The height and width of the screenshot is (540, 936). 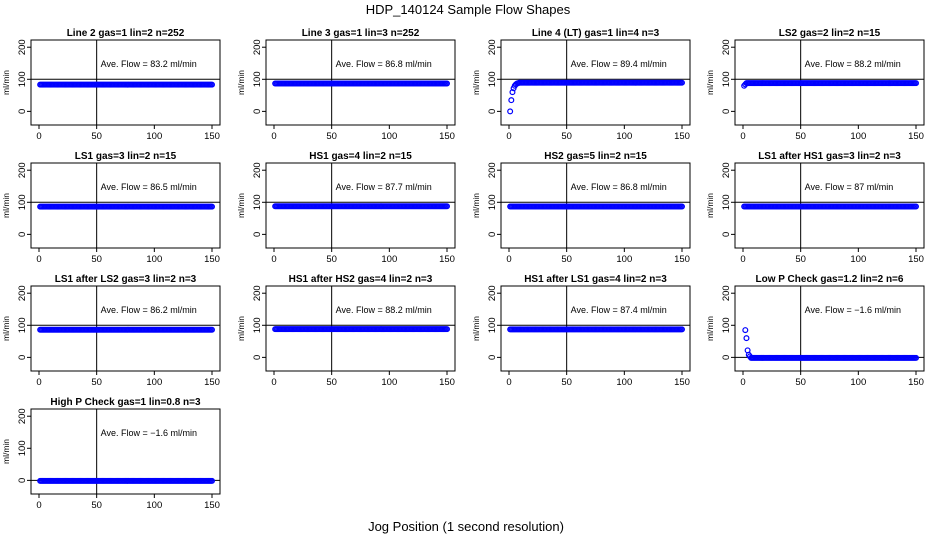 I want to click on panel-title: LS1 after LS2 gas=3 lin=2 n=3, so click(x=126, y=279).